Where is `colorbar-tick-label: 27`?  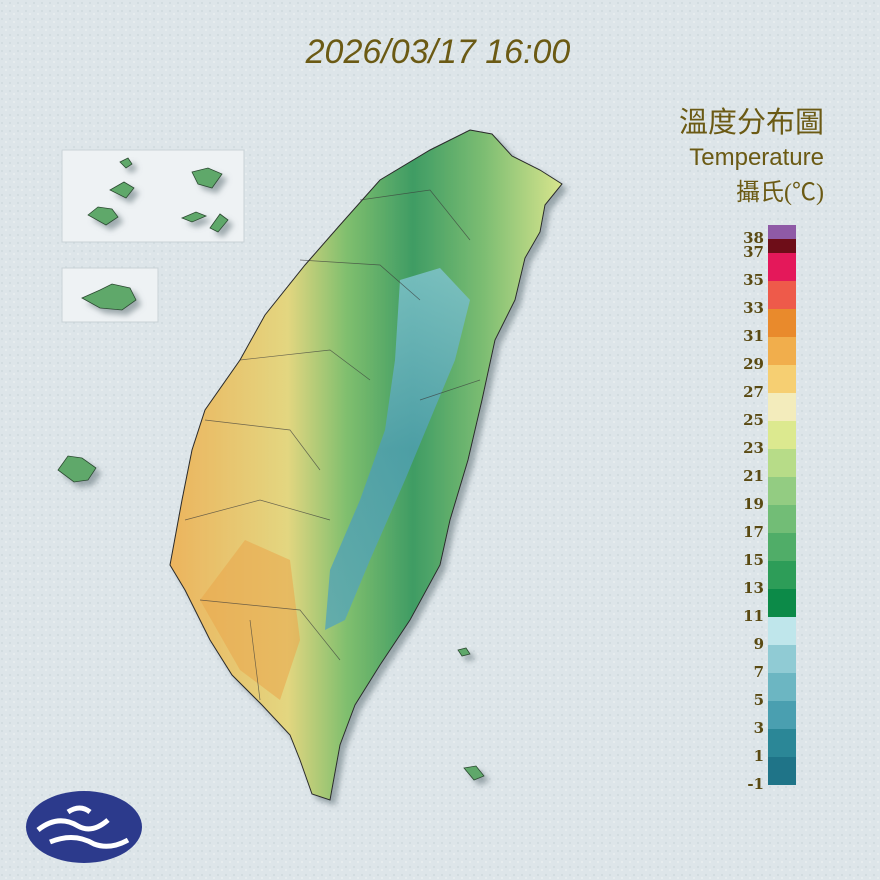 colorbar-tick-label: 27 is located at coordinates (753, 392).